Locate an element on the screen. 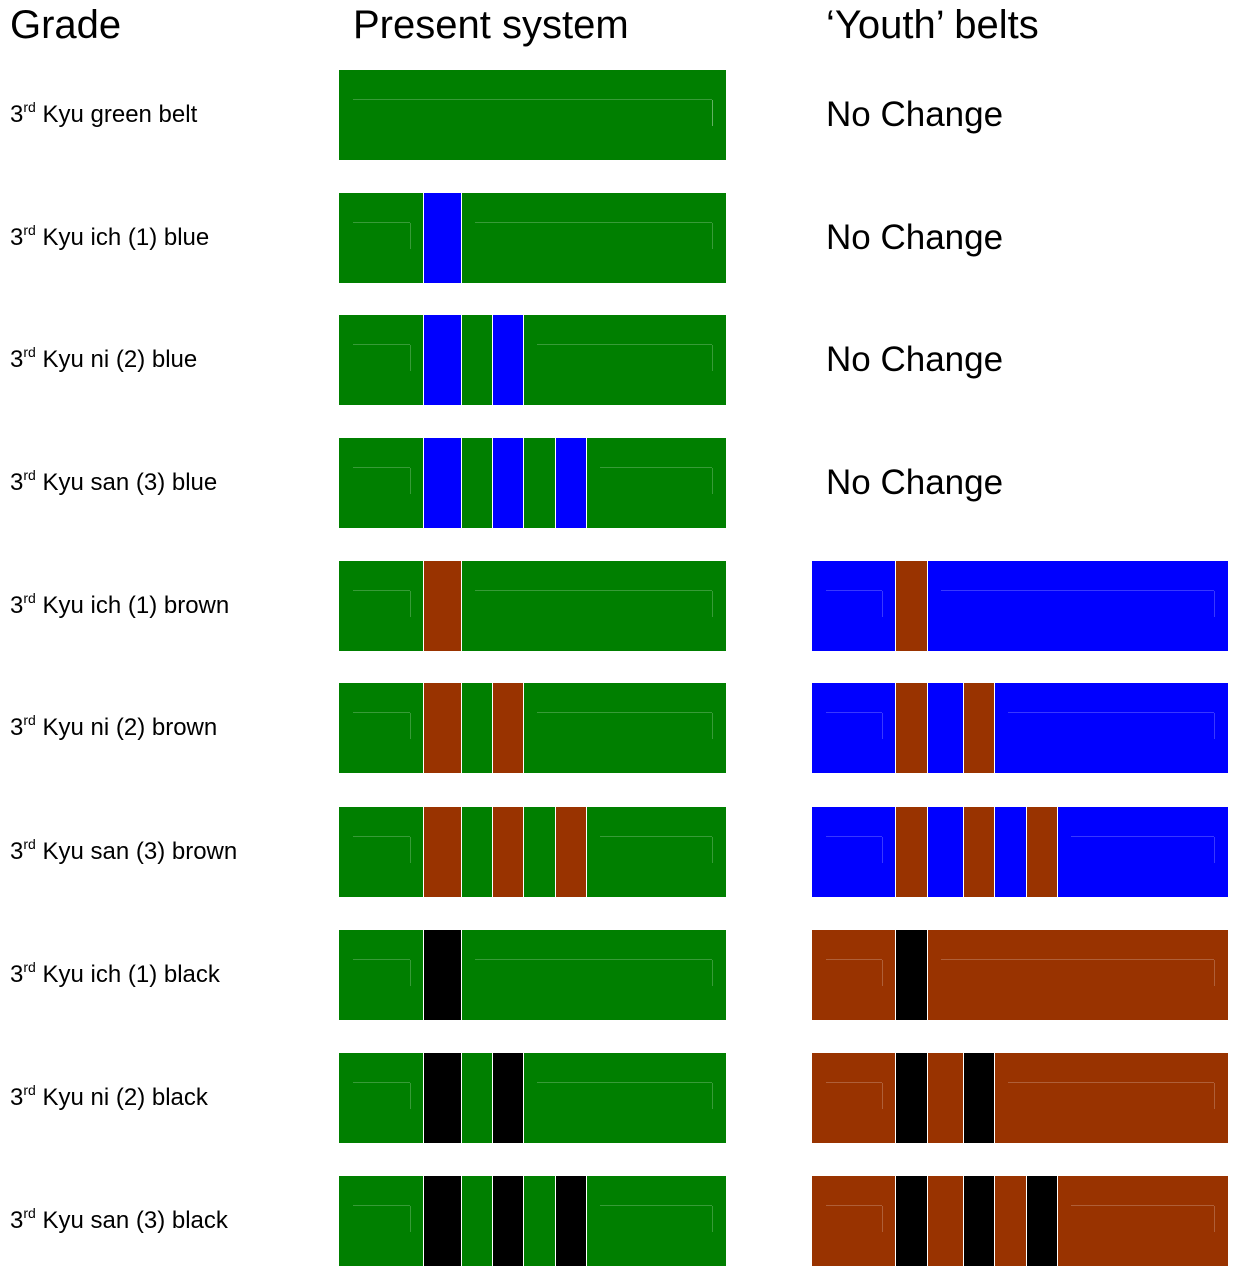 Image resolution: width=1233 pixels, height=1269 pixels. grade-label: 3rd Kyu ni (2) blue is located at coordinates (103, 360).